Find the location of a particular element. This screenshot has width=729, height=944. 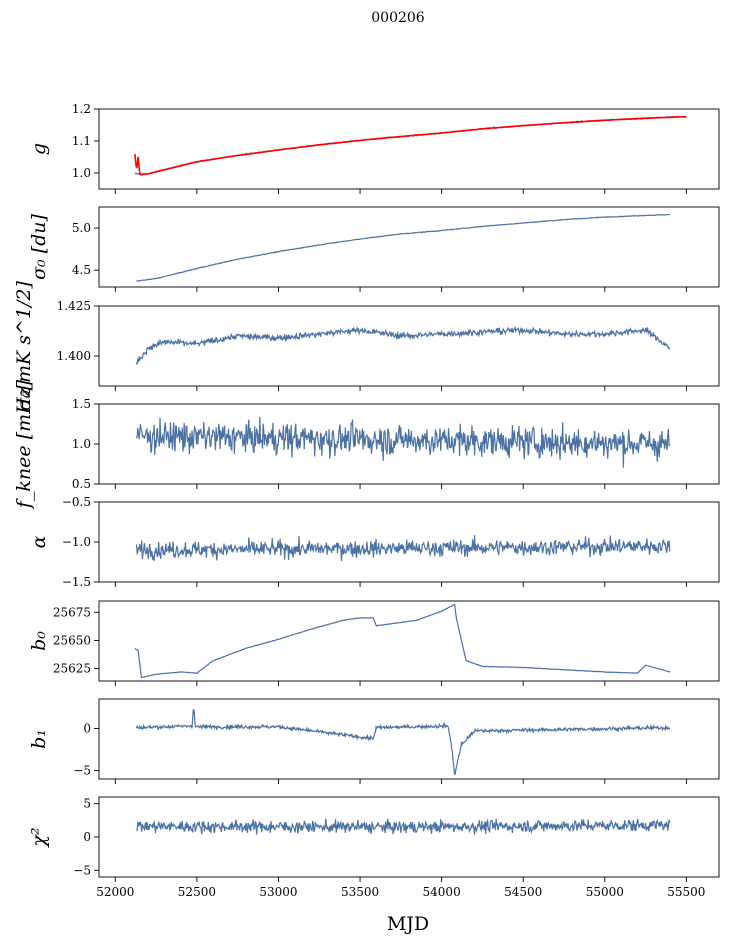

panel-sigma0_calibrated: 1.400 1.425 σ₀[mK s^1/2] is located at coordinates (366, 345).